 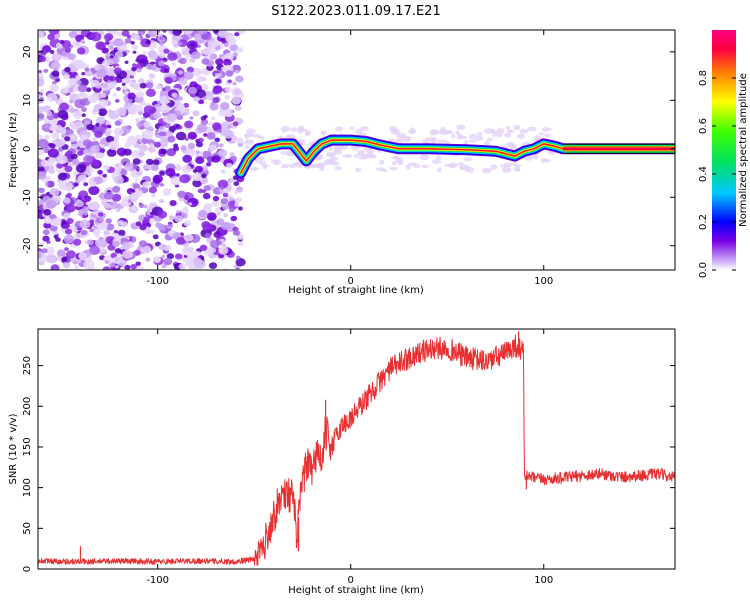 What do you see at coordinates (351, 580) in the screenshot?
I see `x-tick-label: 0` at bounding box center [351, 580].